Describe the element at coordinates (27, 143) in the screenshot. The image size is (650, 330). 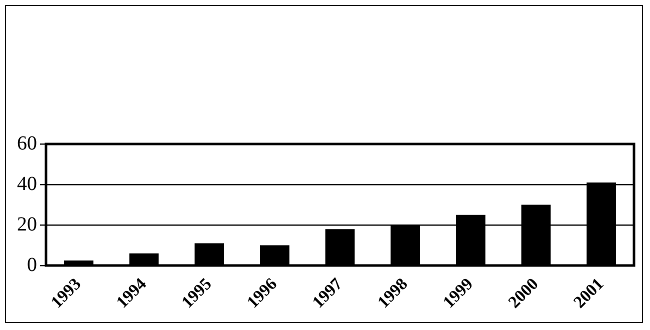
I see `y-tick-label: 60` at that location.